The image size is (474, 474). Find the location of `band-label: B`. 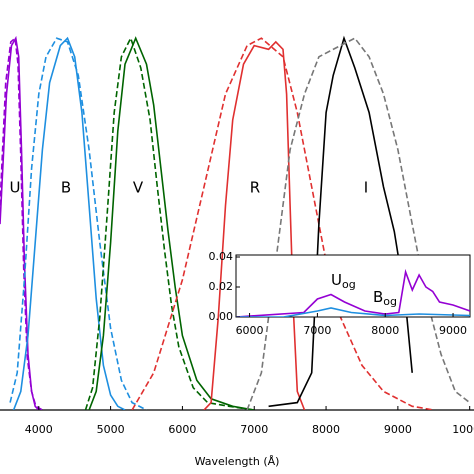

band-label: B is located at coordinates (66, 188).